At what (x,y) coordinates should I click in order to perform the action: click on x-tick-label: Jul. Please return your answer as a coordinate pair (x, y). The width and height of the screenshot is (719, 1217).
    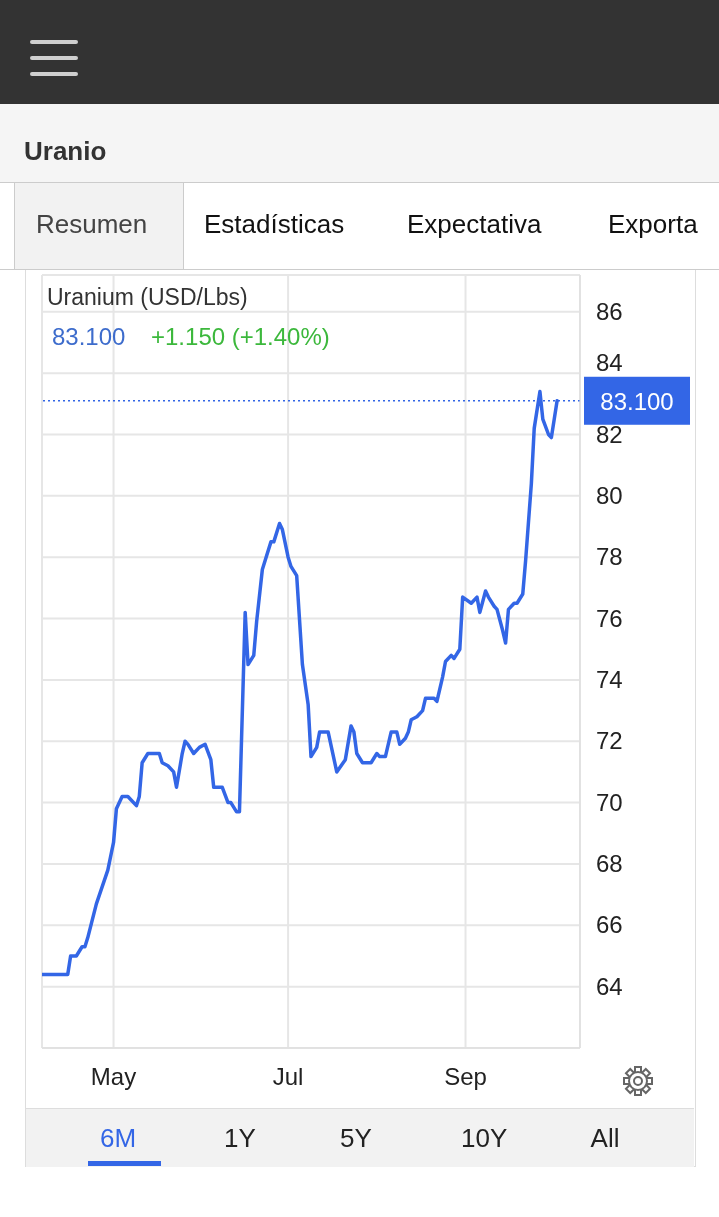
    Looking at the image, I should click on (288, 1077).